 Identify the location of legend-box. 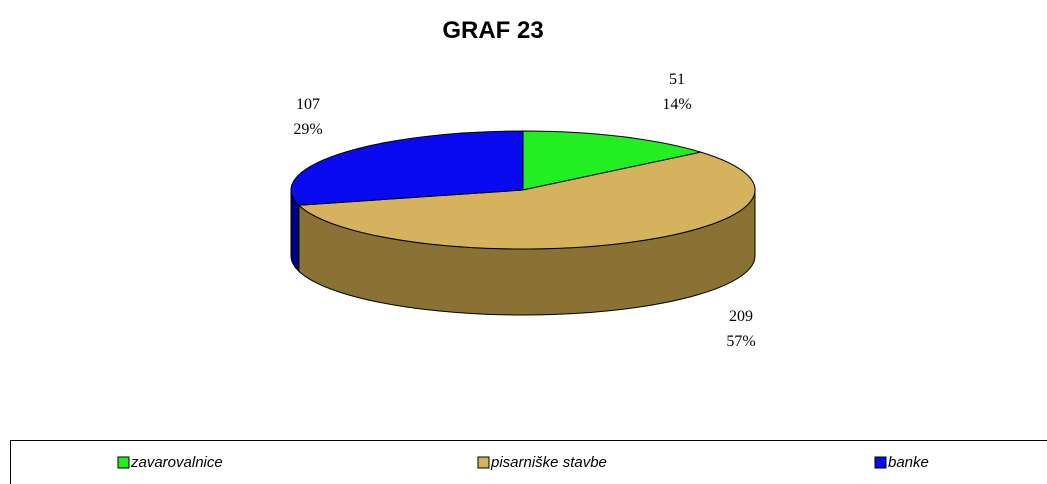
(528, 462).